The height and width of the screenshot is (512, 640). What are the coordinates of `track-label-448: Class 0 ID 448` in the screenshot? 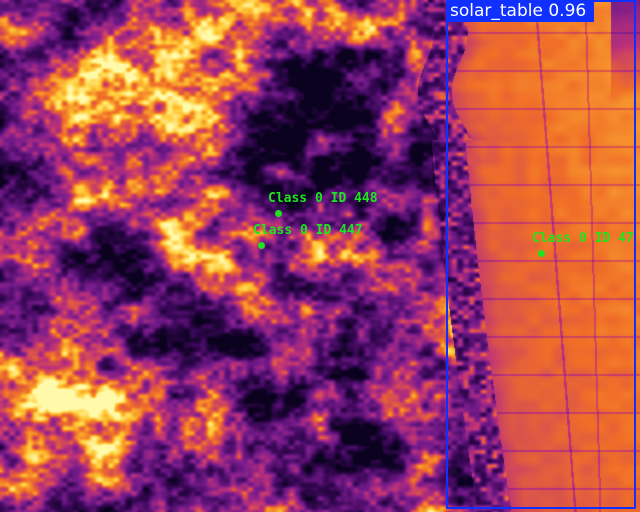 It's located at (323, 198).